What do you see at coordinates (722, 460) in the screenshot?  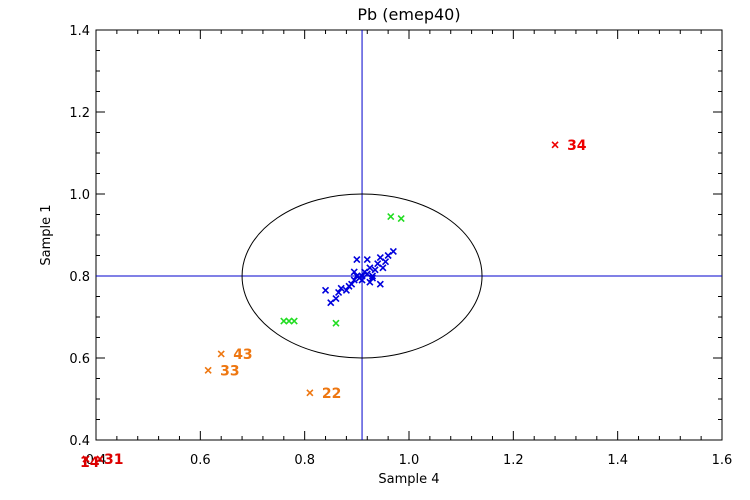 I see `x-tick-label: 1.6` at bounding box center [722, 460].